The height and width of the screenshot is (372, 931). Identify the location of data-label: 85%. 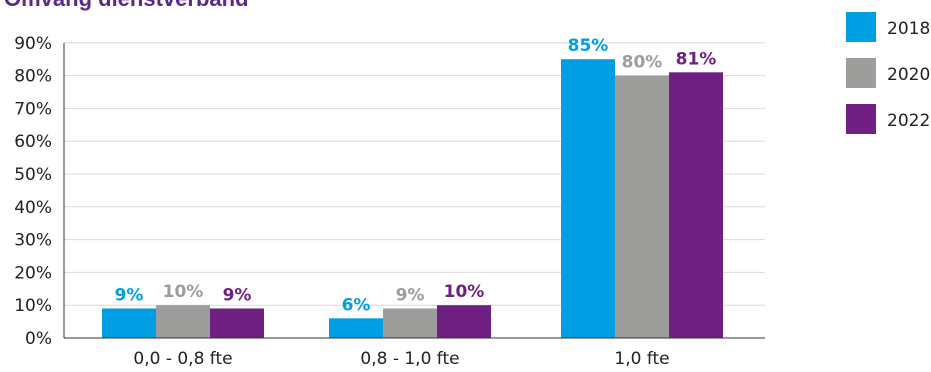
(588, 46).